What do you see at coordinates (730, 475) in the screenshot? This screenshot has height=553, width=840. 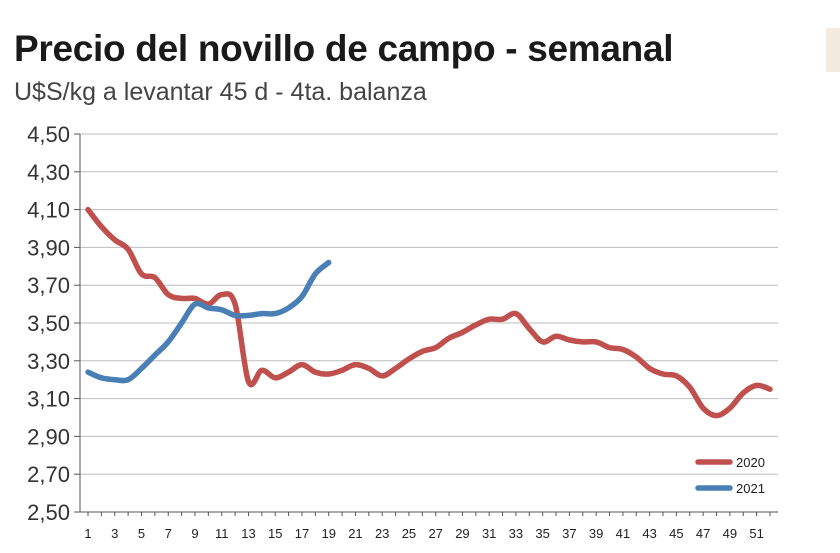 I see `legend: 2020 2021` at bounding box center [730, 475].